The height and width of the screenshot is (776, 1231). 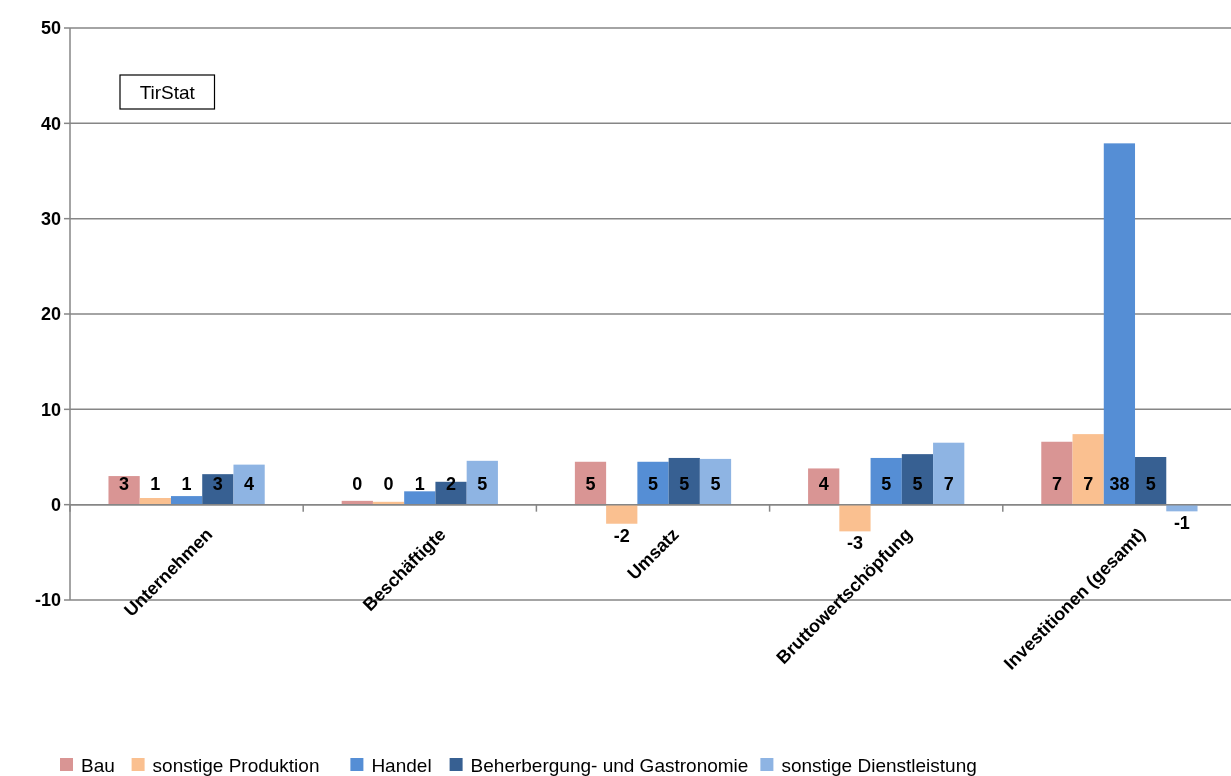 What do you see at coordinates (47, 600) in the screenshot?
I see `y-tick-label: -10` at bounding box center [47, 600].